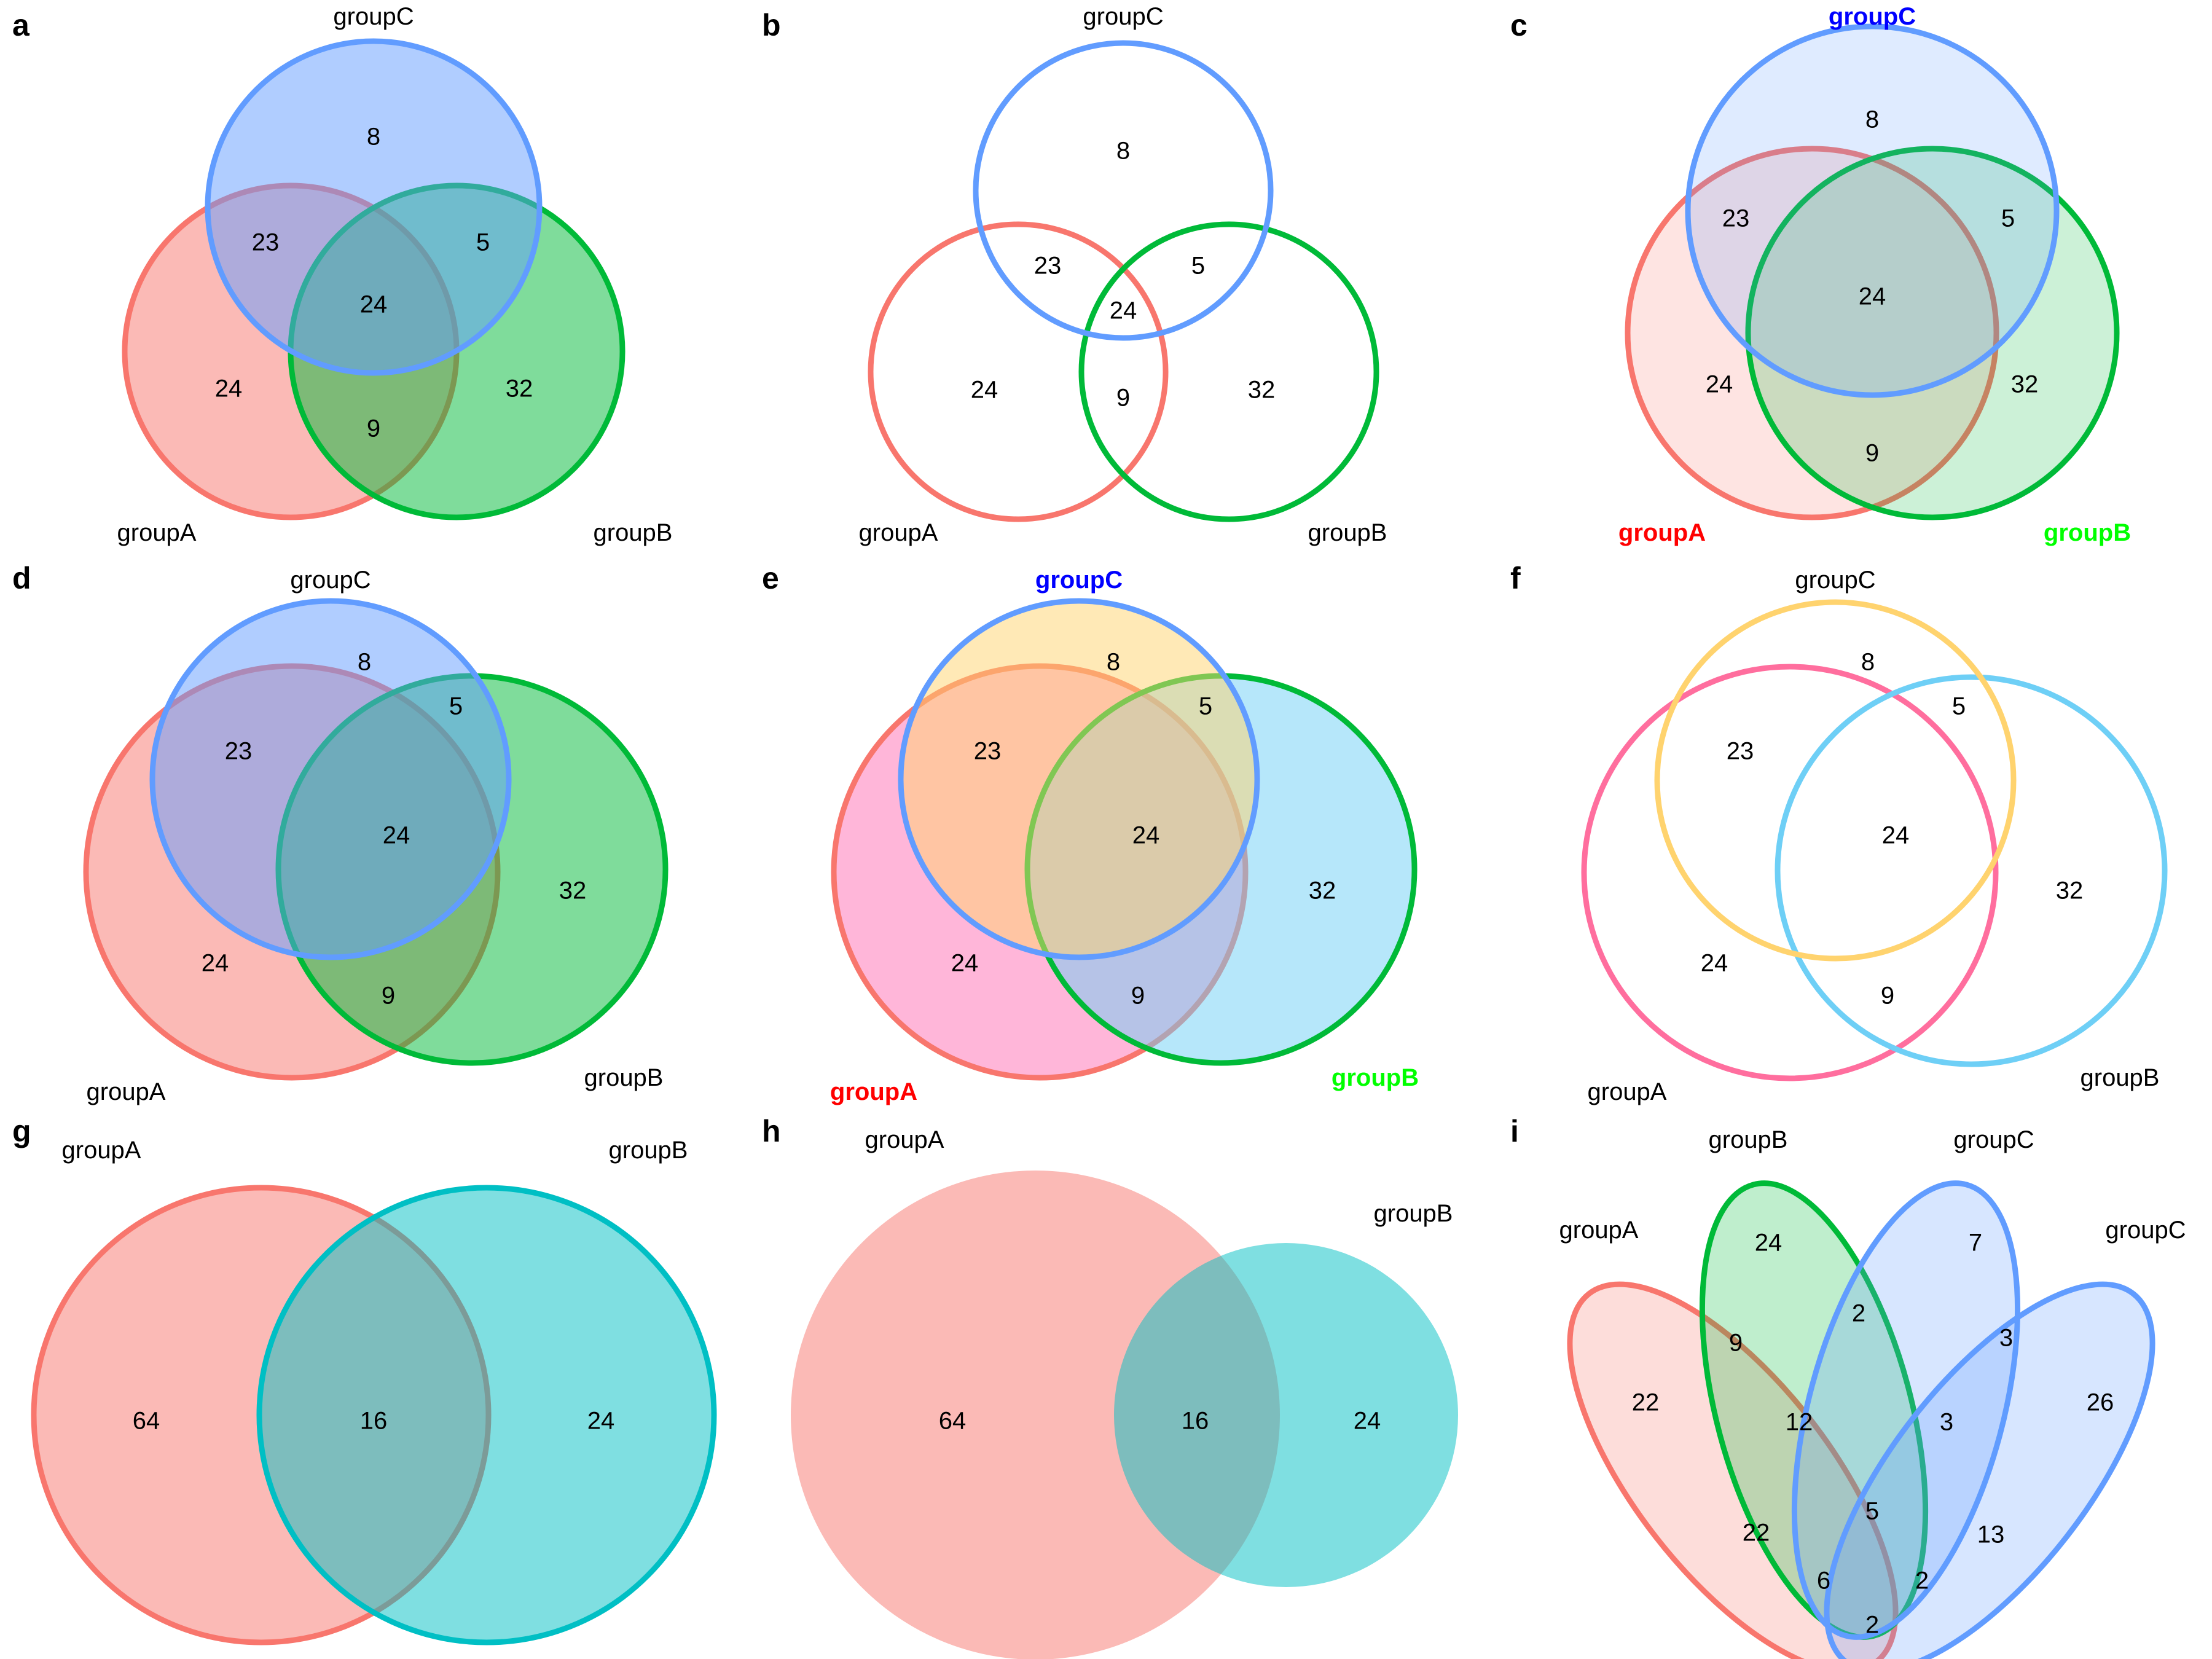 Image resolution: width=2212 pixels, height=1659 pixels. Describe the element at coordinates (1823, 1580) in the screenshot. I see `region-count: 6` at that location.